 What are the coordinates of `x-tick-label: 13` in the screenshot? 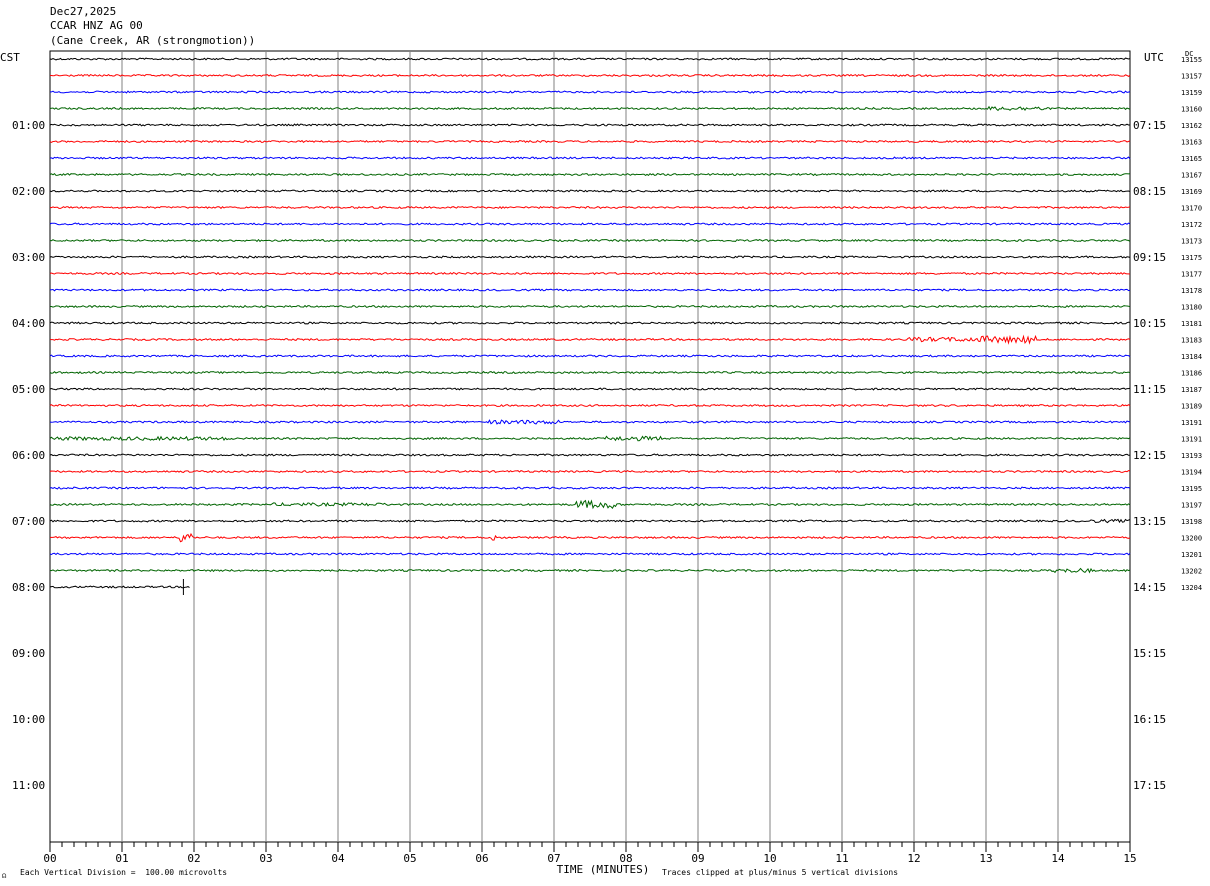 It's located at (985, 858).